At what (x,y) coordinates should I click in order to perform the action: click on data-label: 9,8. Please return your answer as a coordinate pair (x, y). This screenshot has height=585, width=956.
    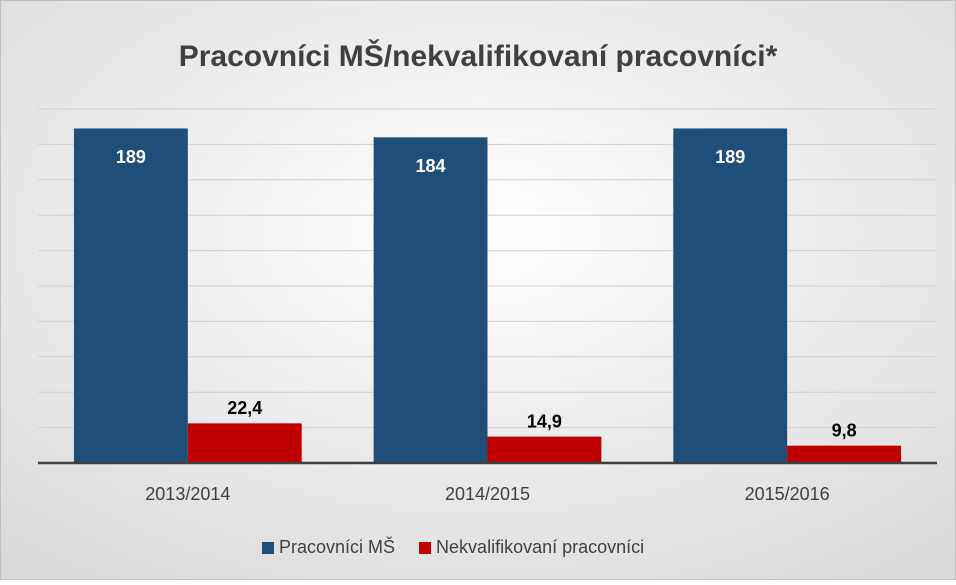
    Looking at the image, I should click on (844, 430).